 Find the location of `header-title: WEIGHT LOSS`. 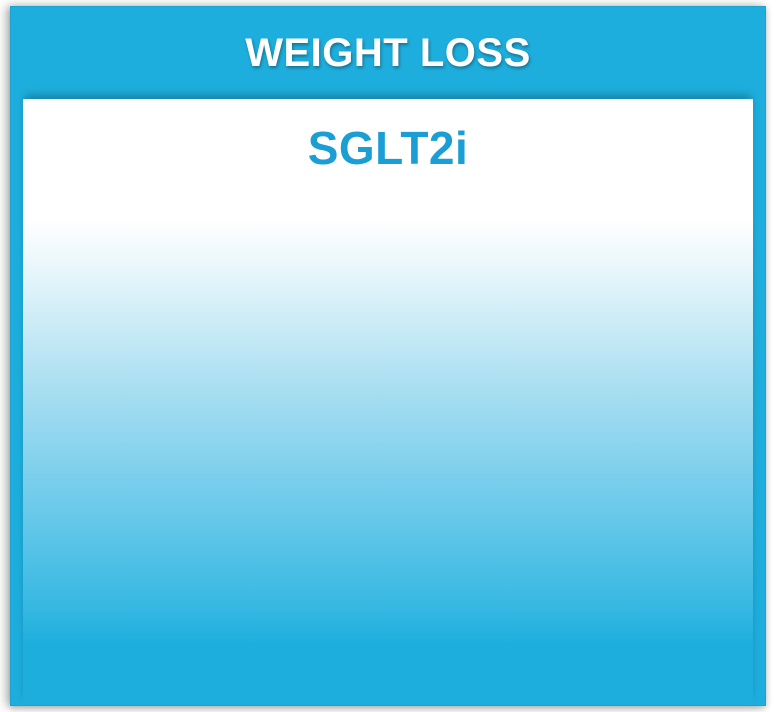

header-title: WEIGHT LOSS is located at coordinates (388, 52).